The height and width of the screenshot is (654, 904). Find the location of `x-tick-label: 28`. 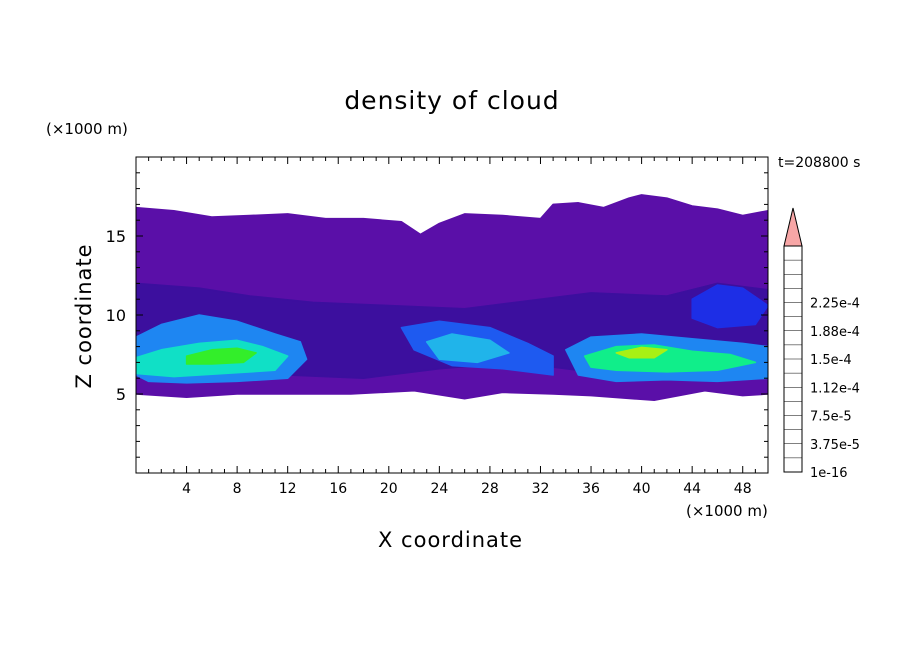

x-tick-label: 28 is located at coordinates (490, 489).